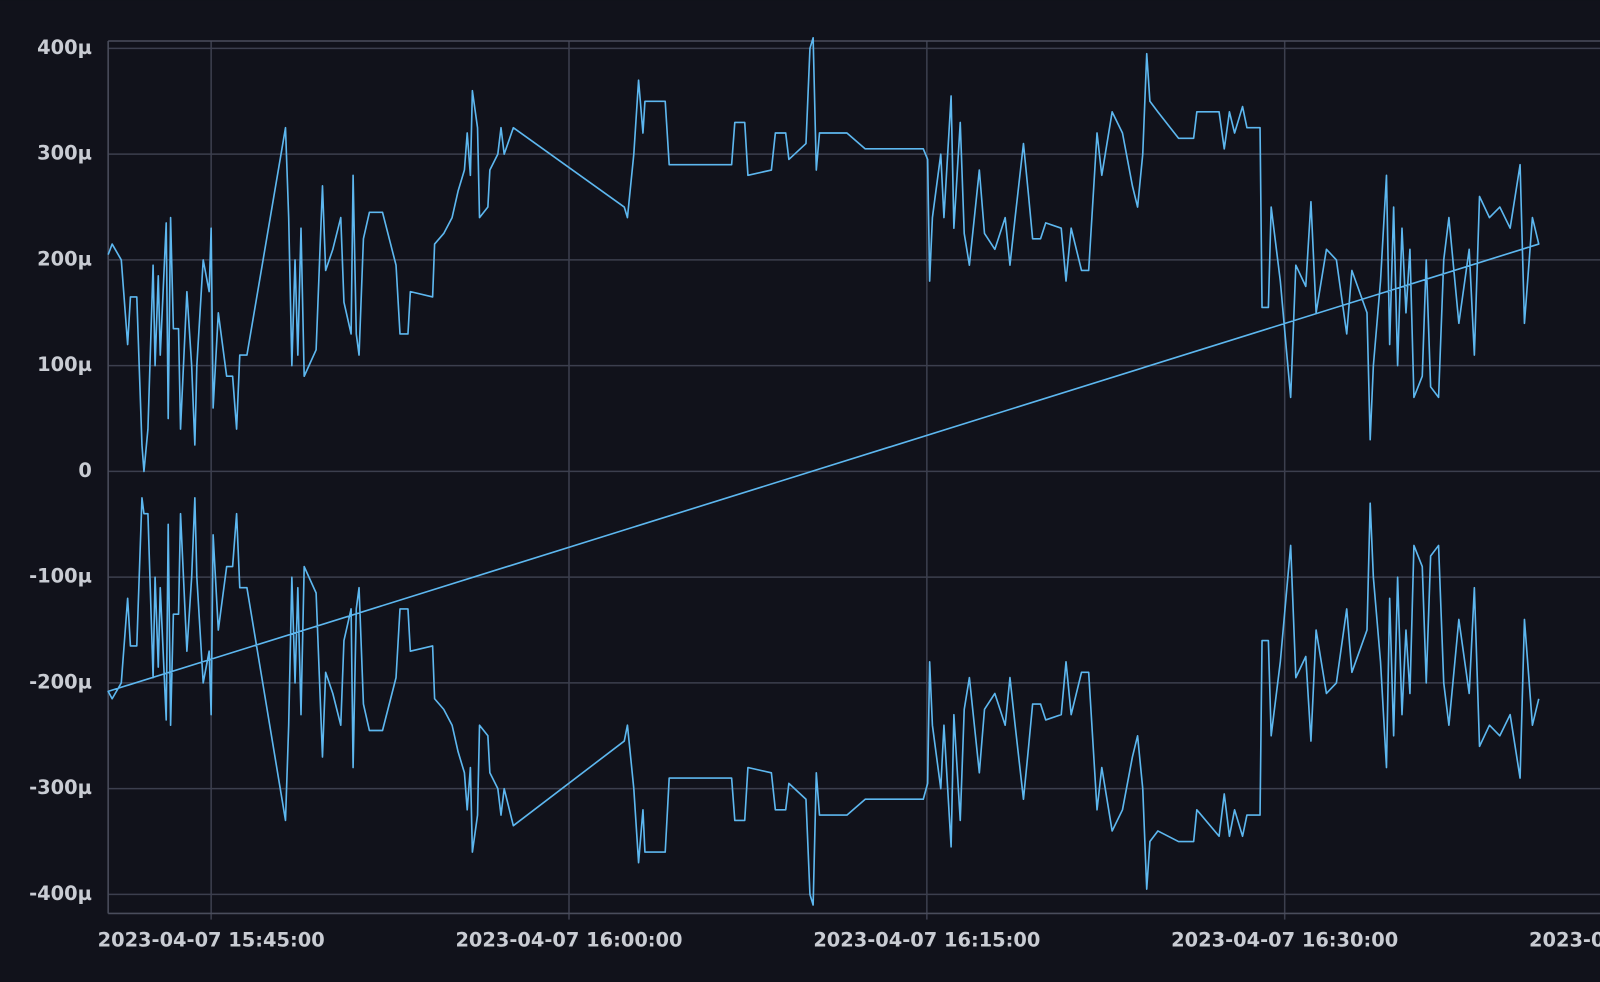 The image size is (1600, 982). I want to click on y-tick-label: 200µ, so click(64, 258).